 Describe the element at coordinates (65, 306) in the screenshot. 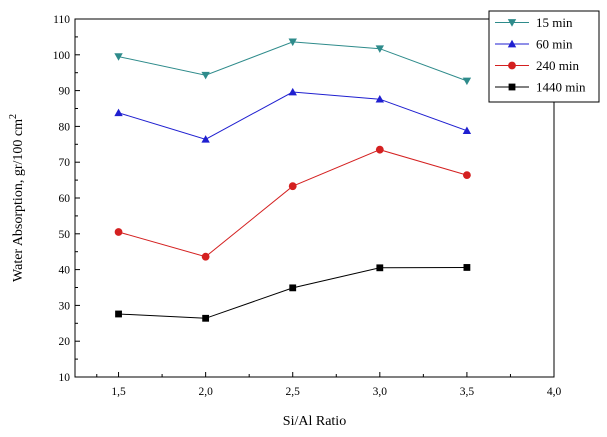

I see `y-tick-label: 30` at that location.